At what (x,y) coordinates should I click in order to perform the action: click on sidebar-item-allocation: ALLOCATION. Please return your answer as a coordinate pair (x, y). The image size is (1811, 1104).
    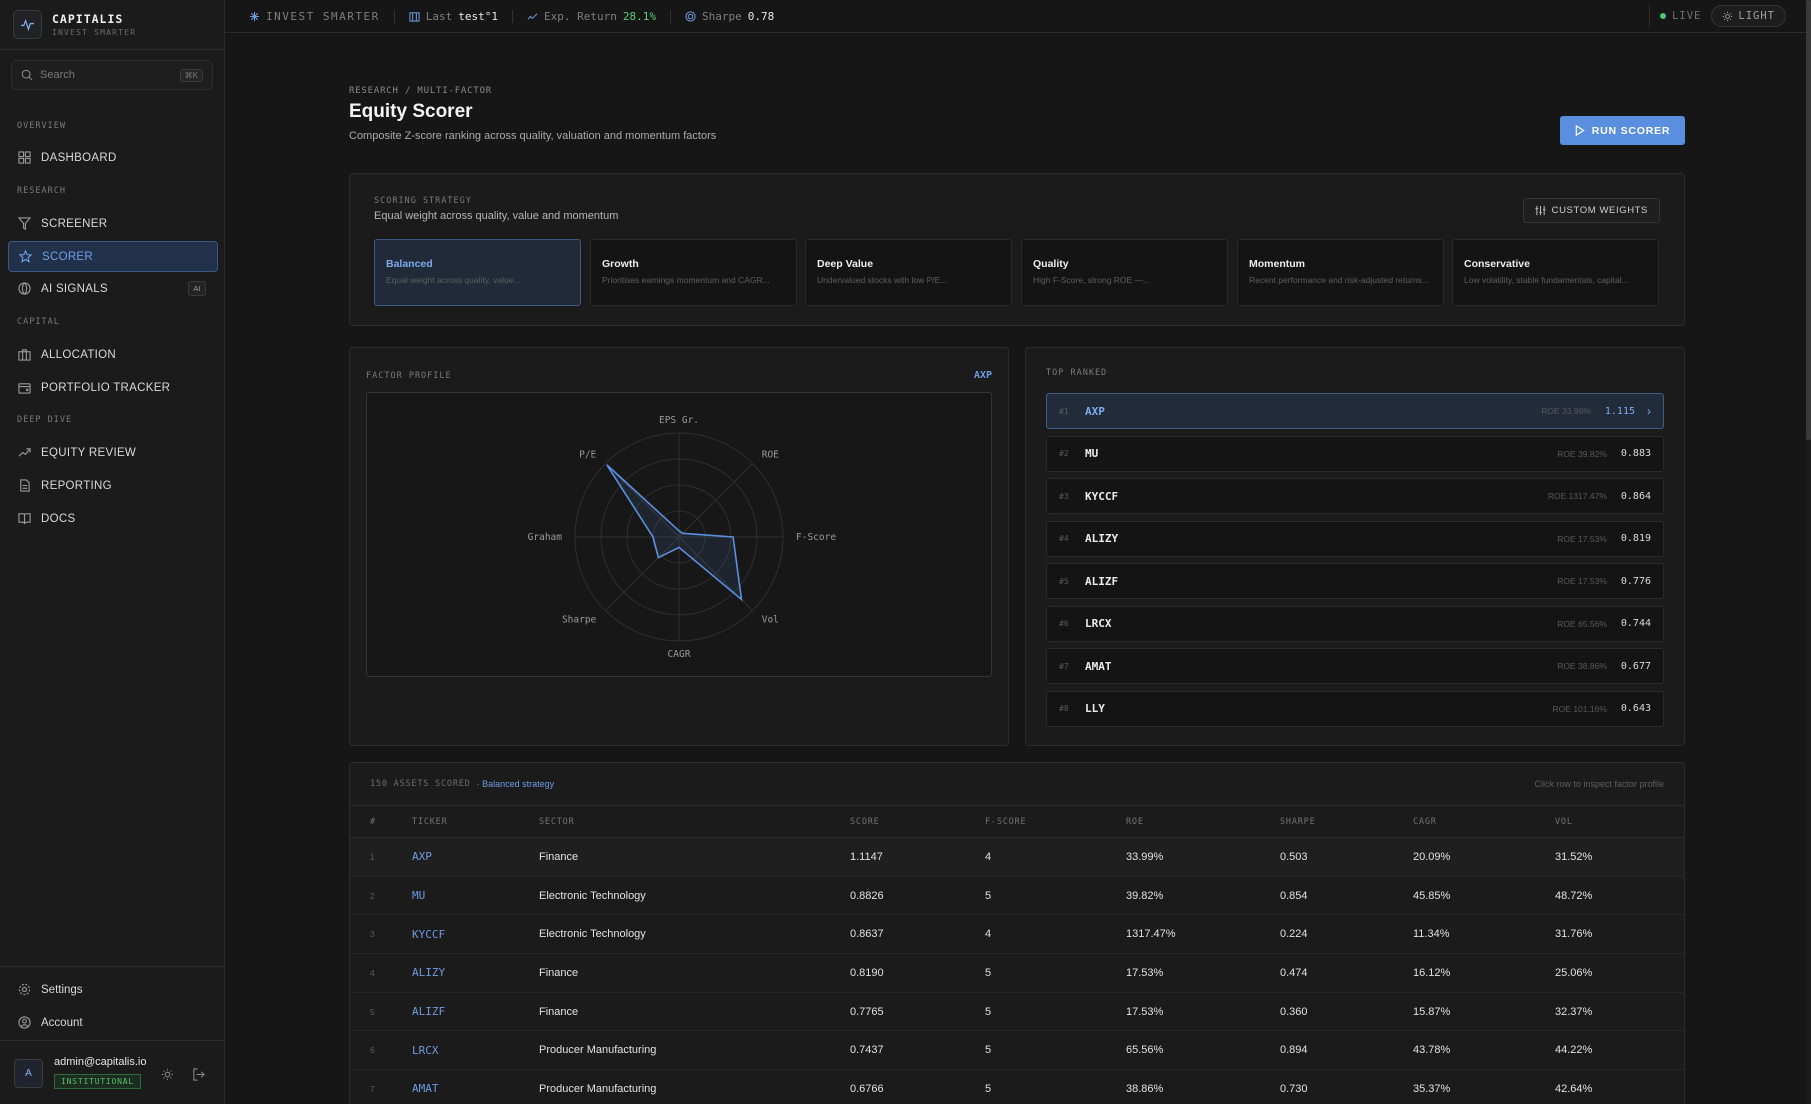
    Looking at the image, I should click on (113, 354).